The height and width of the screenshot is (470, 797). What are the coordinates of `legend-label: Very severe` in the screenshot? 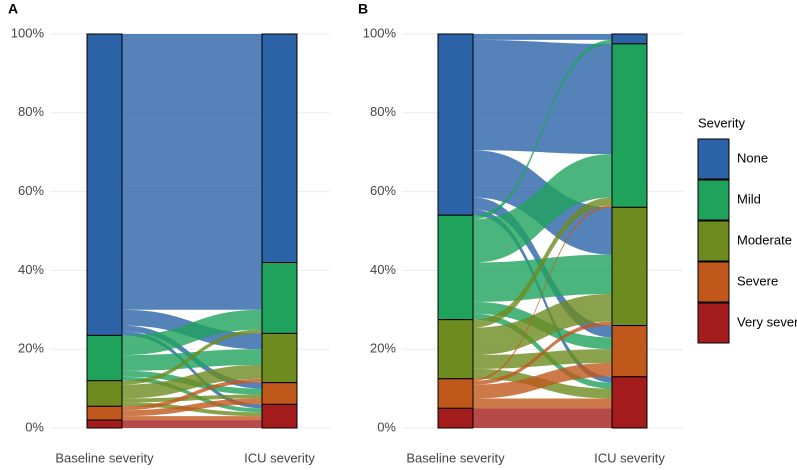 It's located at (767, 321).